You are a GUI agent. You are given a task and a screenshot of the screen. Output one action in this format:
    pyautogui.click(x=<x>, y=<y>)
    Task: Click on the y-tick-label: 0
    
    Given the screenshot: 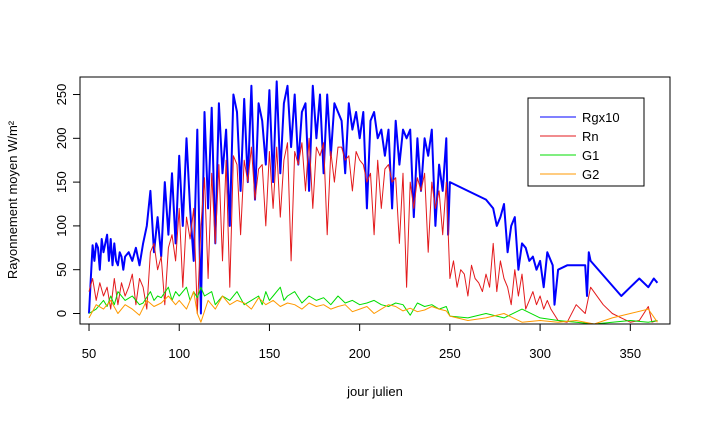 What is the action you would take?
    pyautogui.click(x=61, y=313)
    